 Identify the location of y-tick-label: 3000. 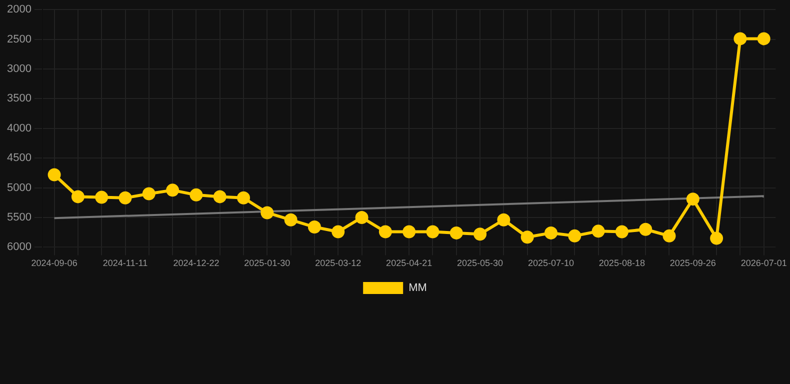
(19, 69).